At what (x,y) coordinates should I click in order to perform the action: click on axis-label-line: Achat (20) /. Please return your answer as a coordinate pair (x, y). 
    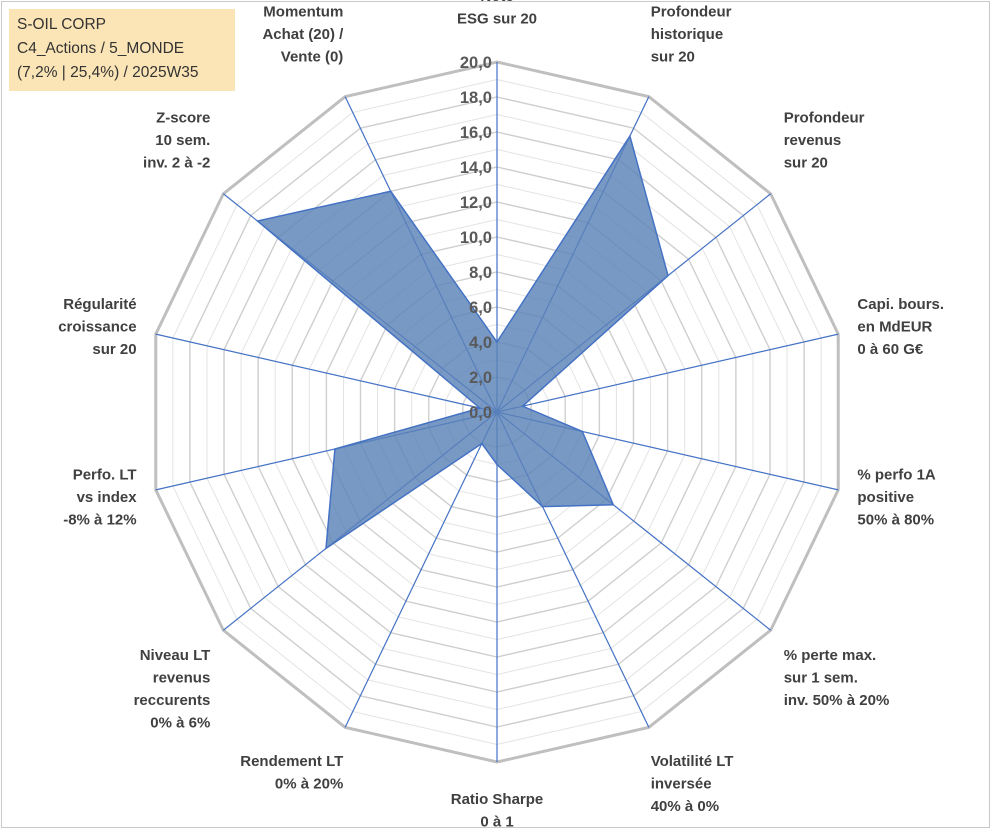
    Looking at the image, I should click on (303, 34).